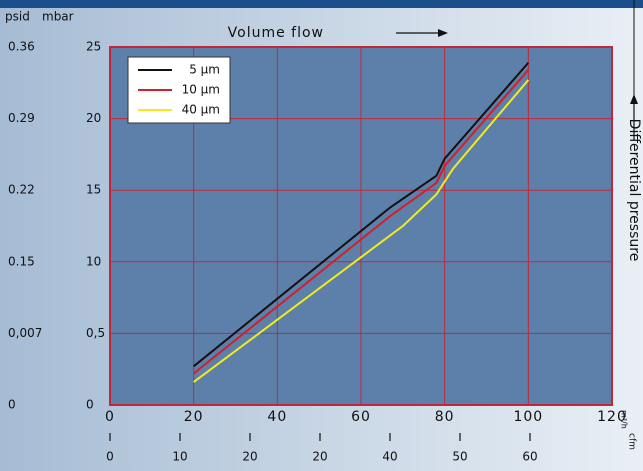 The image size is (643, 471). I want to click on x-unit: m³/h, so click(624, 419).